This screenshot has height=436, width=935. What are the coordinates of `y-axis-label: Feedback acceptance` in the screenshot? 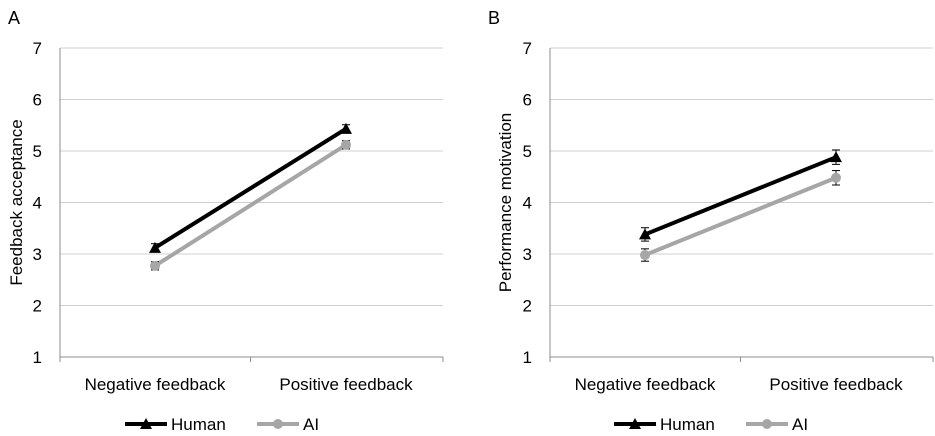 It's located at (16, 202).